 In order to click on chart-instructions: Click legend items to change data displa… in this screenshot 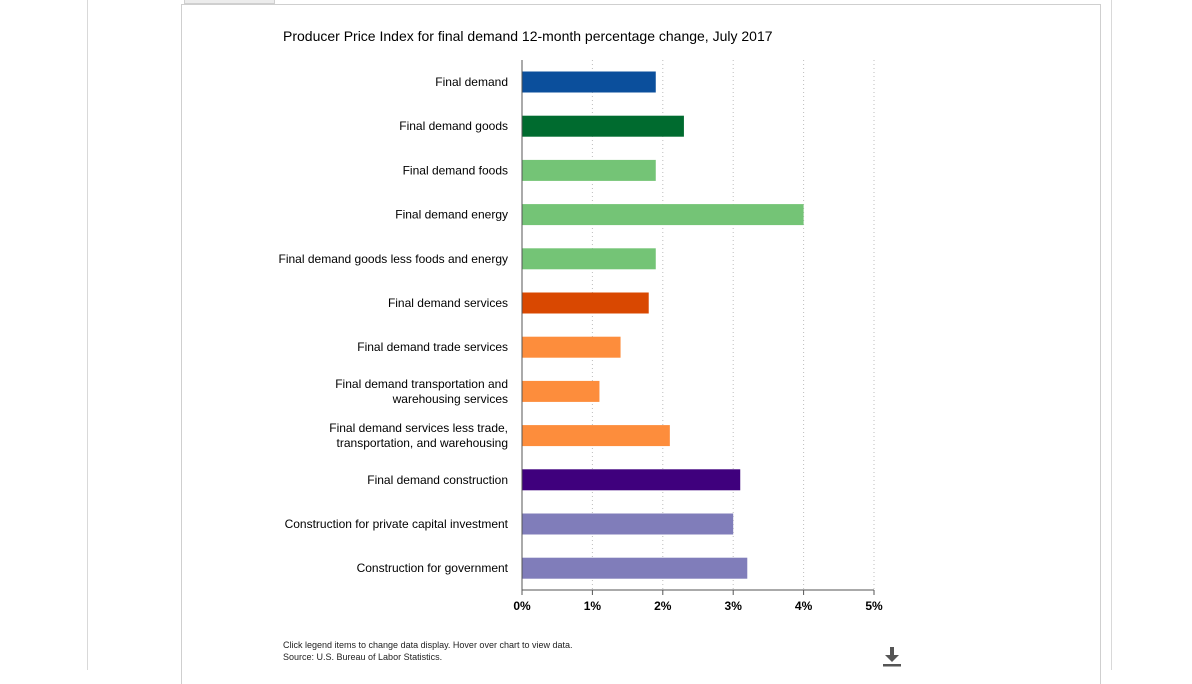, I will do `click(428, 645)`.